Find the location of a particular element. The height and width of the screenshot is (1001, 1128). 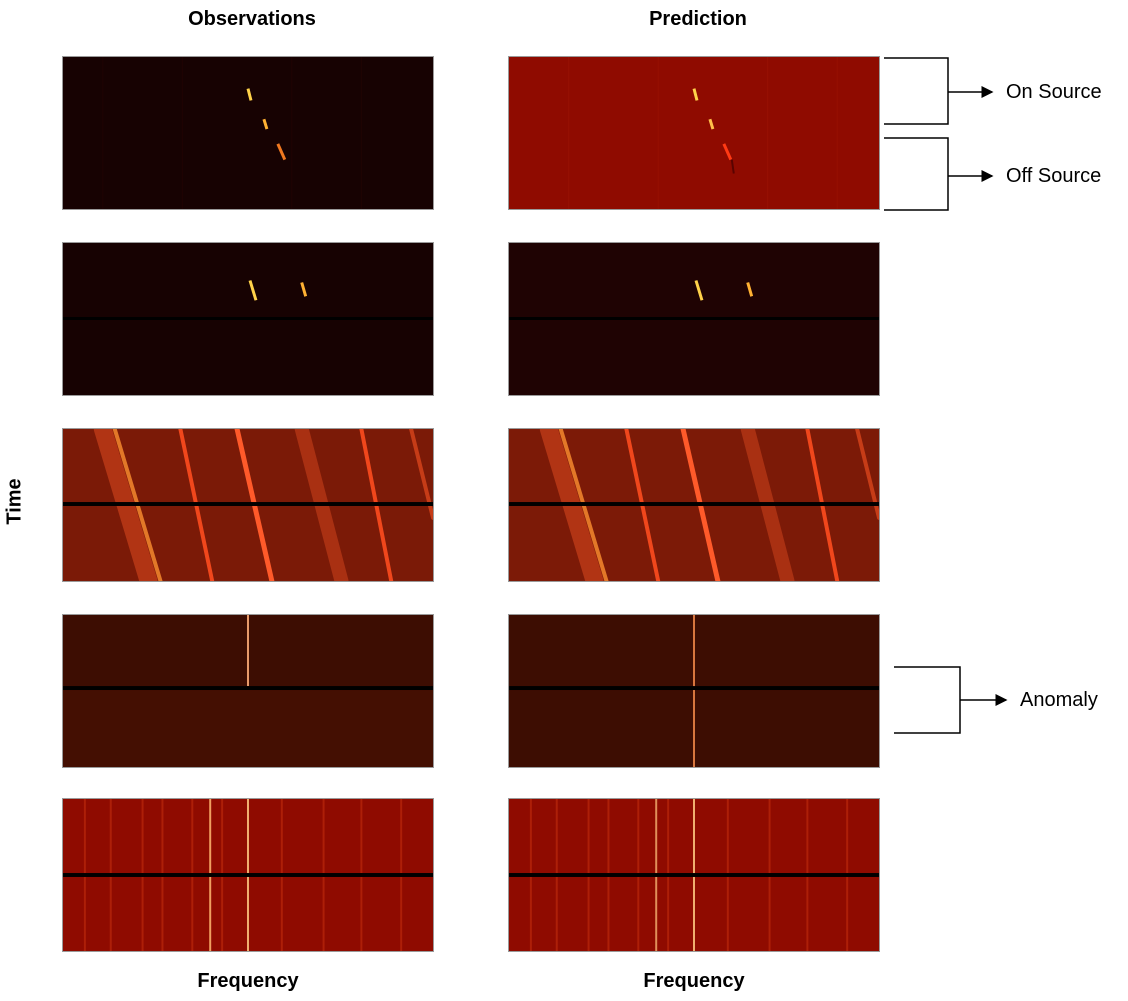

observations-column-title: Observations is located at coordinates (252, 19).